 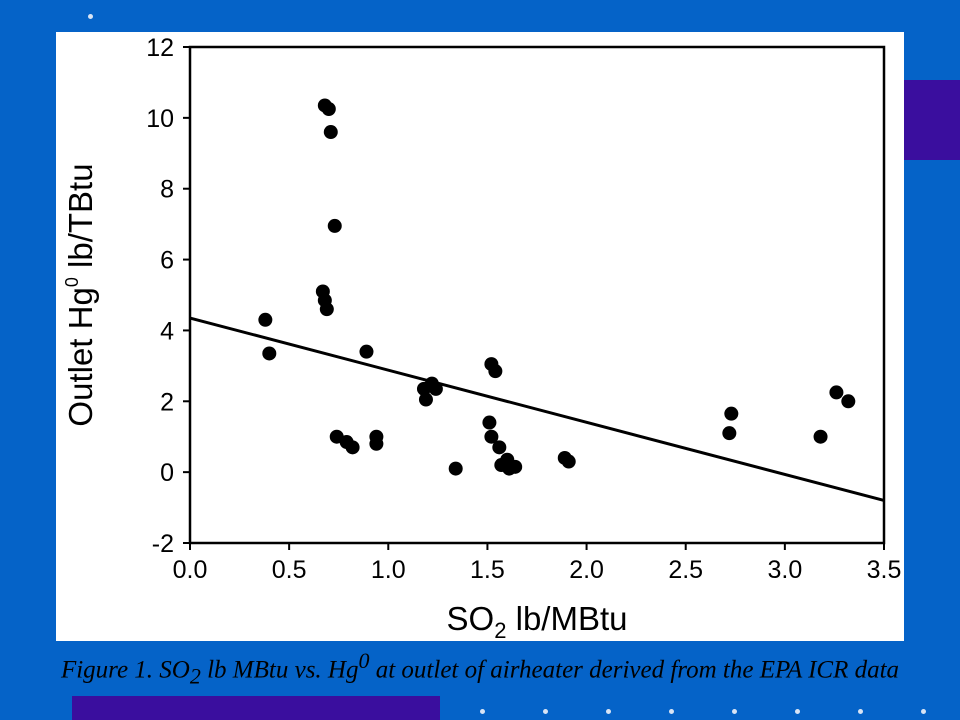 I want to click on x-tick-label: 1.5, so click(x=487, y=570).